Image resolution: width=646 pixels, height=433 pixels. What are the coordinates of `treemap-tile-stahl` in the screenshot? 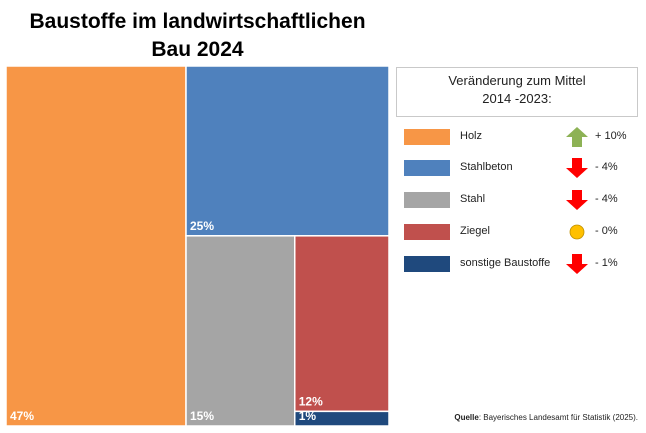 It's located at (240, 331).